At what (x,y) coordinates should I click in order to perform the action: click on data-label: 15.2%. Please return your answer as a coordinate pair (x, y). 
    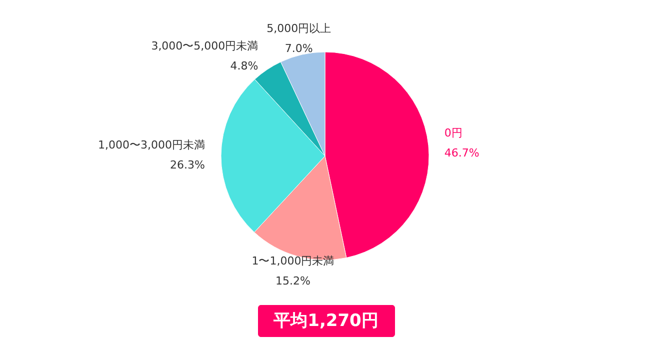
    Looking at the image, I should click on (292, 281).